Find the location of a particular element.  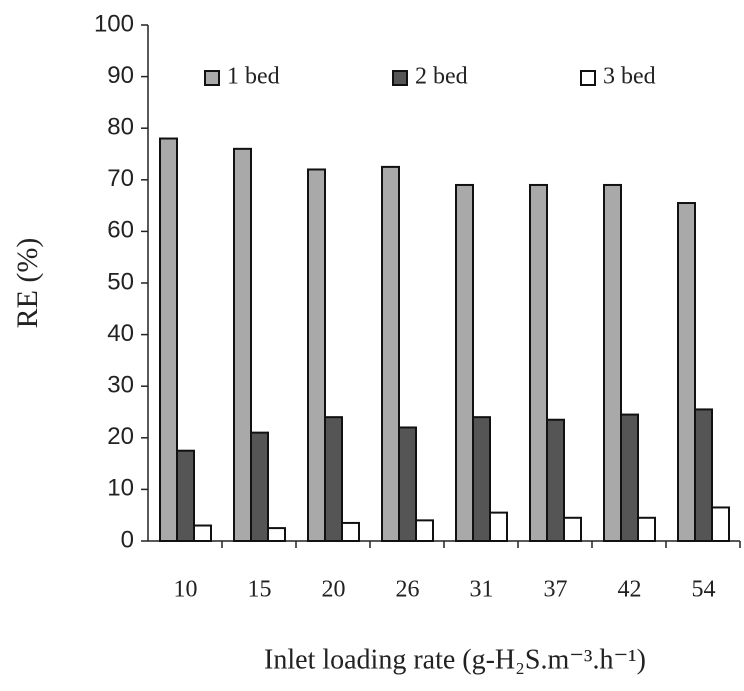

y-tick-label: 30 is located at coordinates (120, 385).